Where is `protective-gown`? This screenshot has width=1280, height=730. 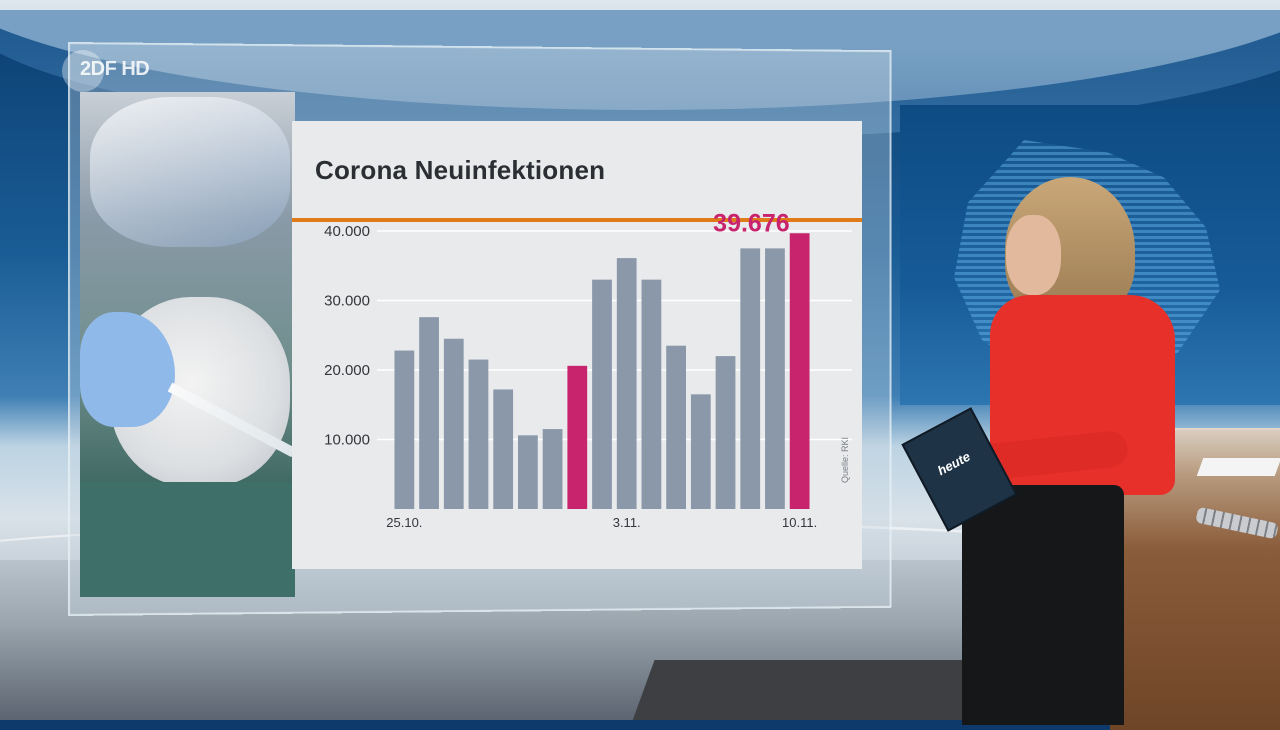
protective-gown is located at coordinates (187, 539).